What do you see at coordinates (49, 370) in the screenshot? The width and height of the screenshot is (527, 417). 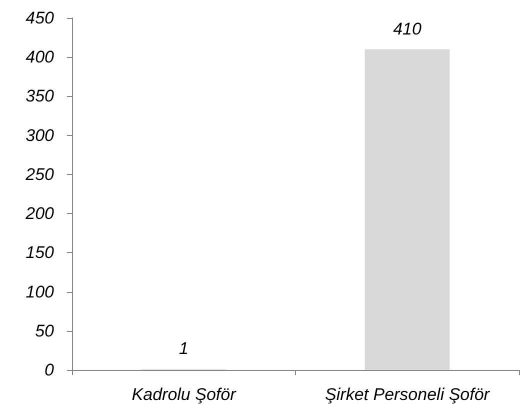 I see `y-tick-label: 0` at bounding box center [49, 370].